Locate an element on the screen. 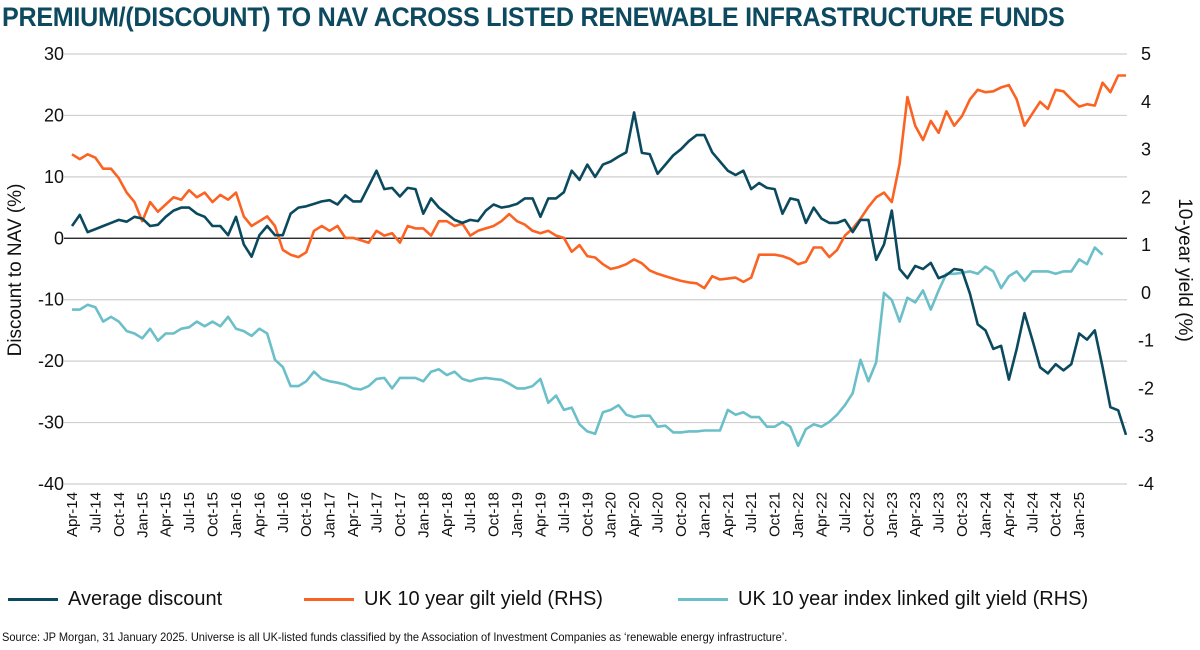 The image size is (1200, 650). y2-tick-label: 5 is located at coordinates (1146, 54).